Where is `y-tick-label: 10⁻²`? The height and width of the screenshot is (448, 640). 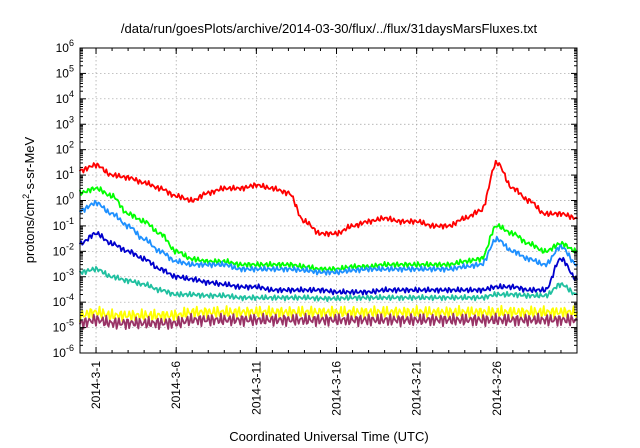 y-tick-label: 10⁻² is located at coordinates (63, 249).